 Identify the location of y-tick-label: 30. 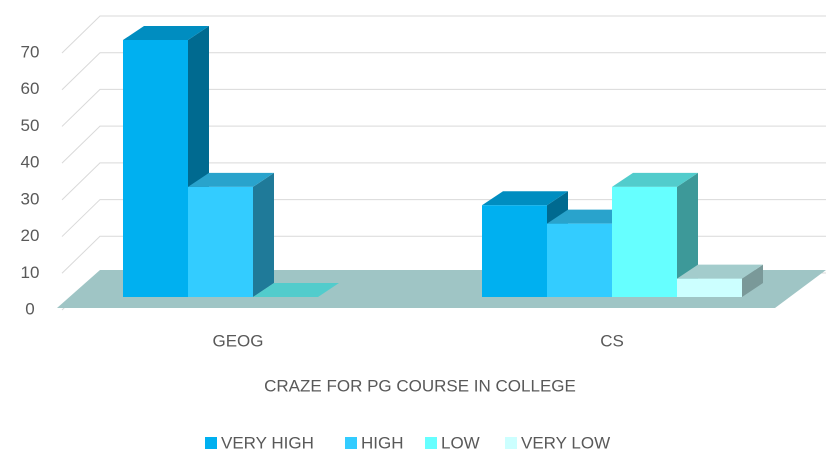
(30, 198).